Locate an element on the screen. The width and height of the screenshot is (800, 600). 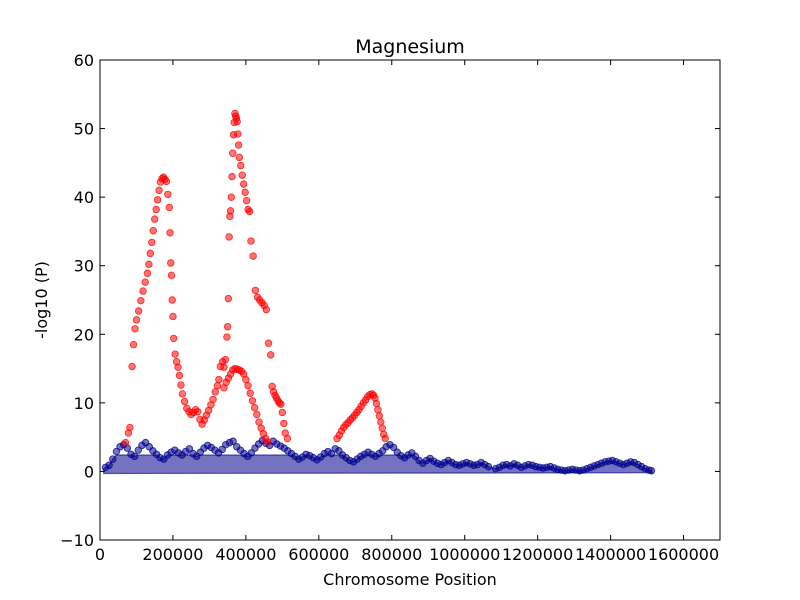
y-tick-label: 10 is located at coordinates (84, 403).